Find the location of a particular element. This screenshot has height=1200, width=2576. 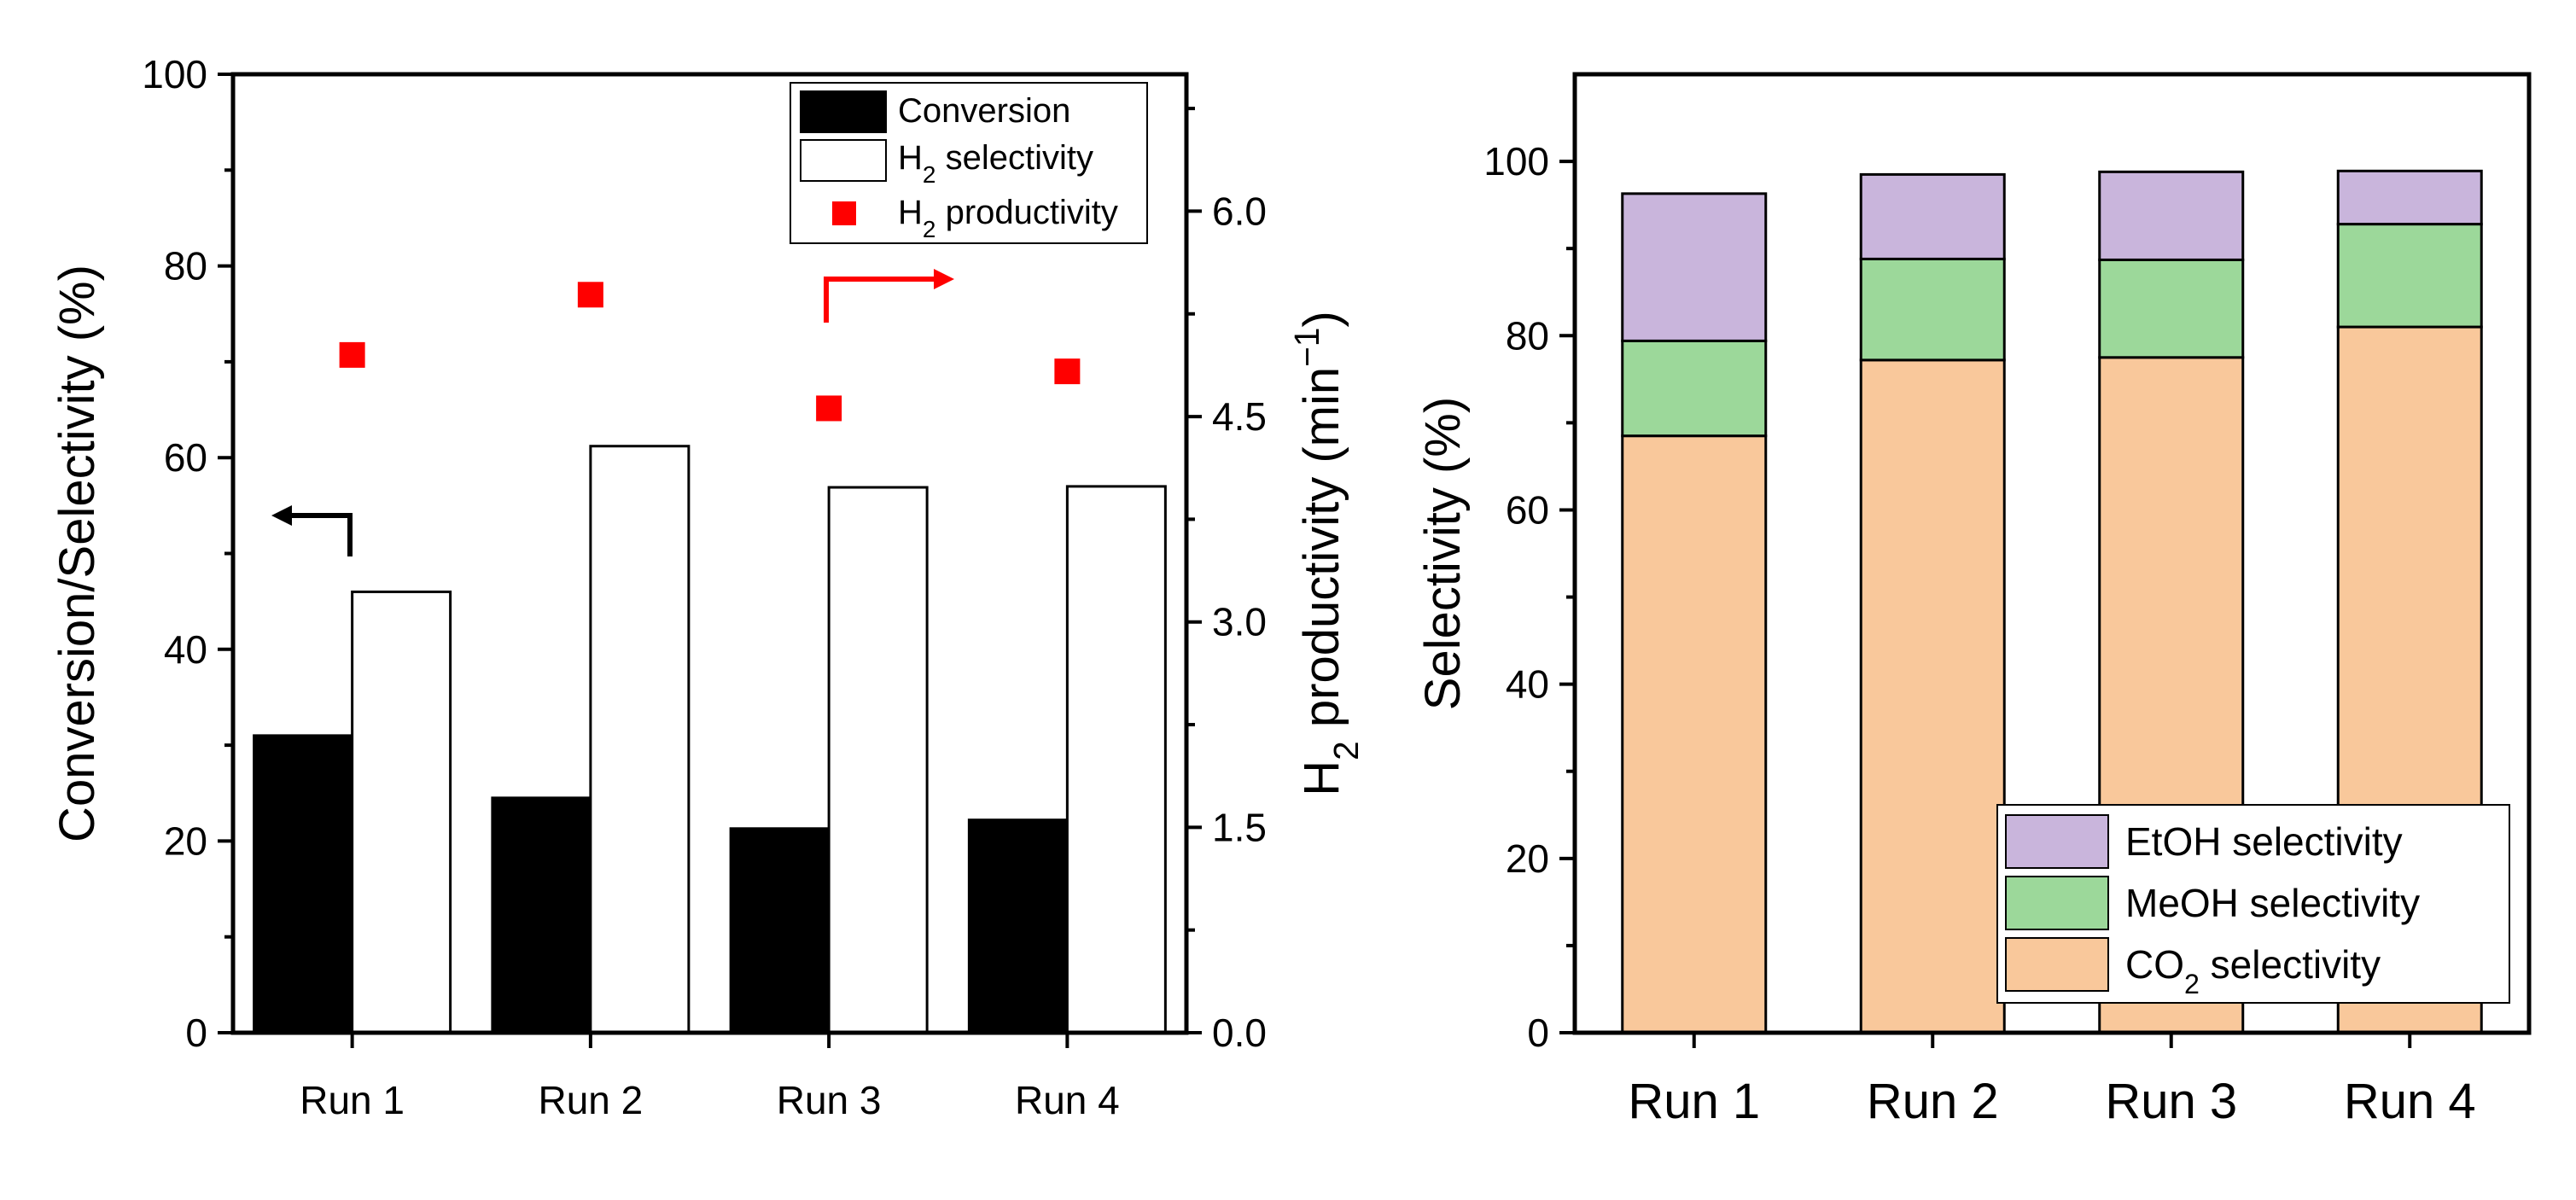

legend-label-etoh-main: EtOH selectivity is located at coordinates (2264, 841).